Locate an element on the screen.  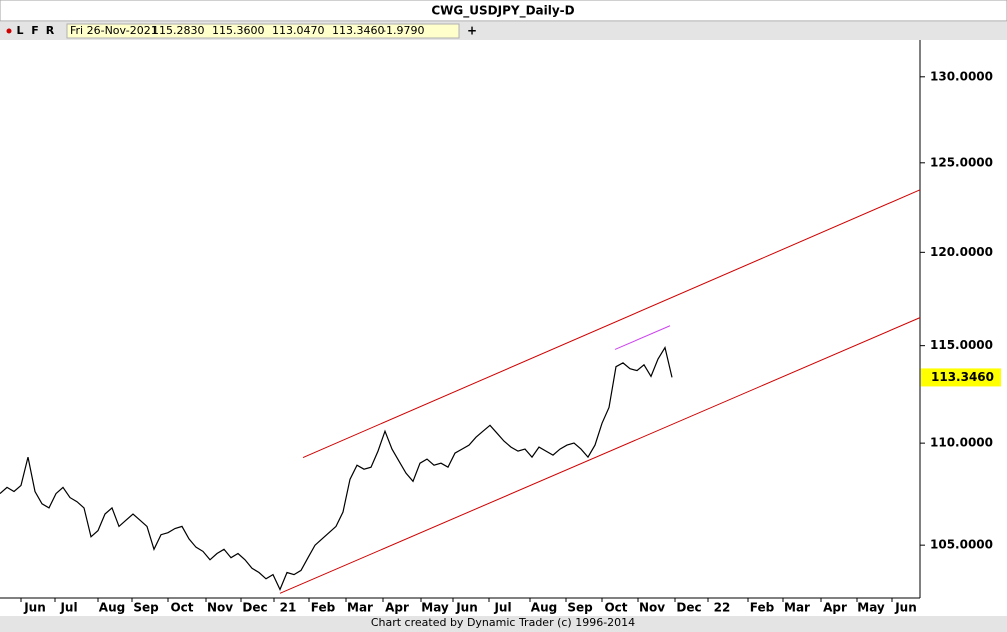
info-field: 115.3600 is located at coordinates (238, 30).